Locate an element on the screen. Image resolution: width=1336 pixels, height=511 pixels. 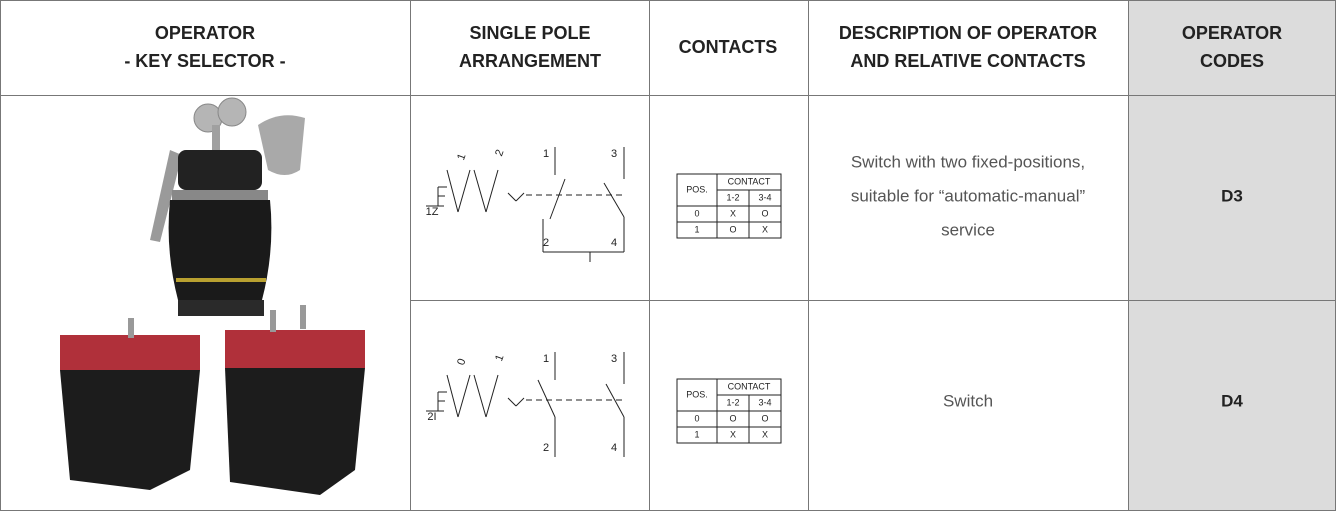
header-text: SINGLE POLE is located at coordinates (529, 33).